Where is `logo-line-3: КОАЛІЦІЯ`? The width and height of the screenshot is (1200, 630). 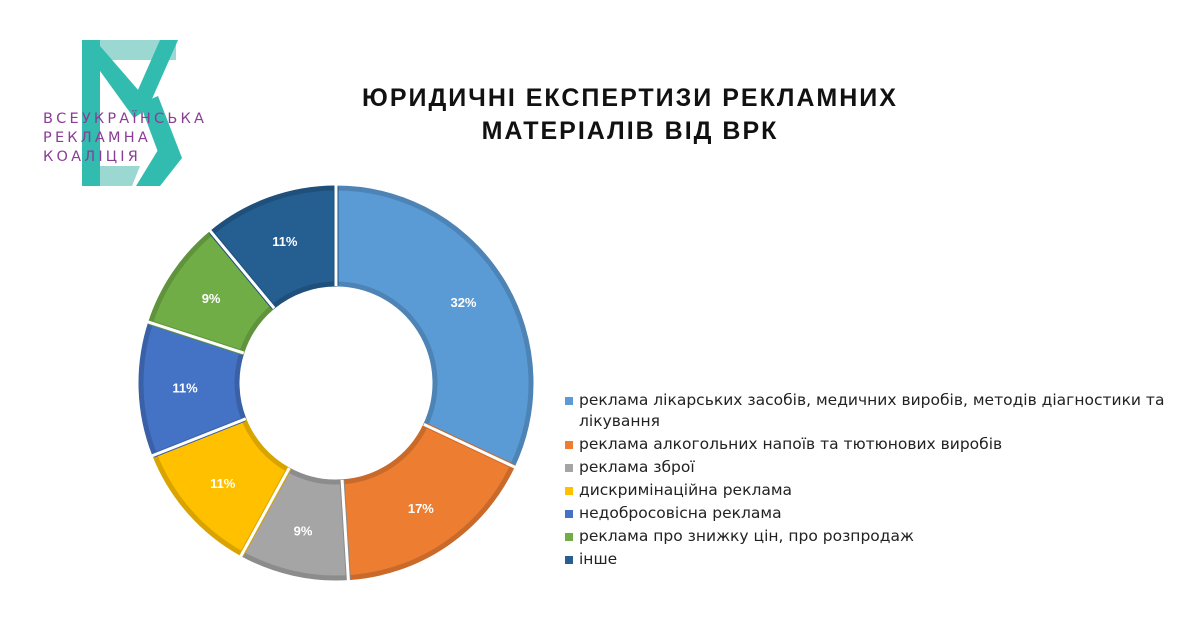 logo-line-3: КОАЛІЦІЯ is located at coordinates (92, 157).